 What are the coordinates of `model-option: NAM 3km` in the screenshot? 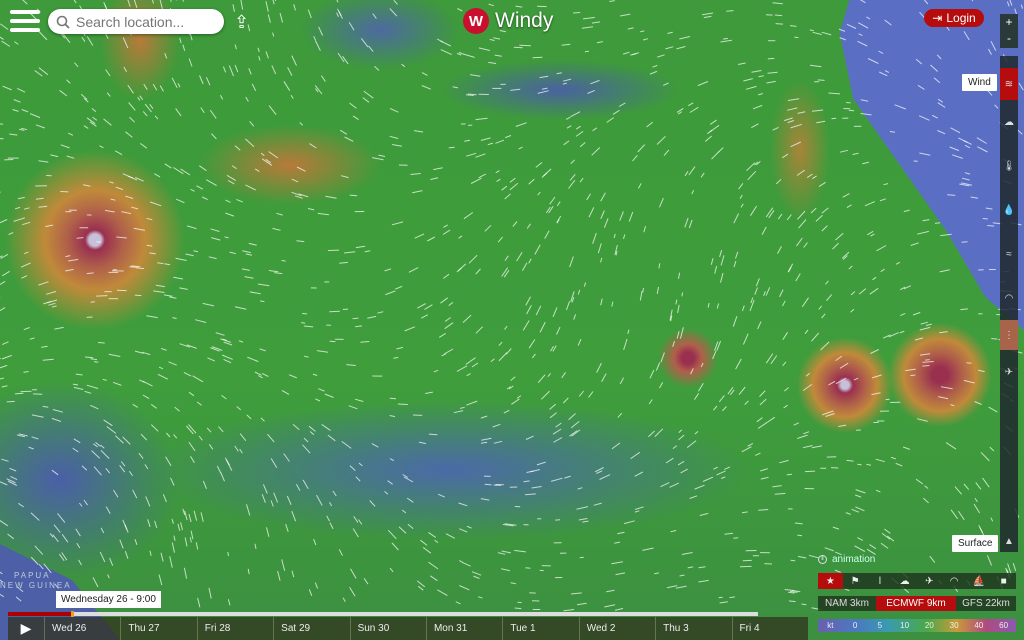 It's located at (847, 603).